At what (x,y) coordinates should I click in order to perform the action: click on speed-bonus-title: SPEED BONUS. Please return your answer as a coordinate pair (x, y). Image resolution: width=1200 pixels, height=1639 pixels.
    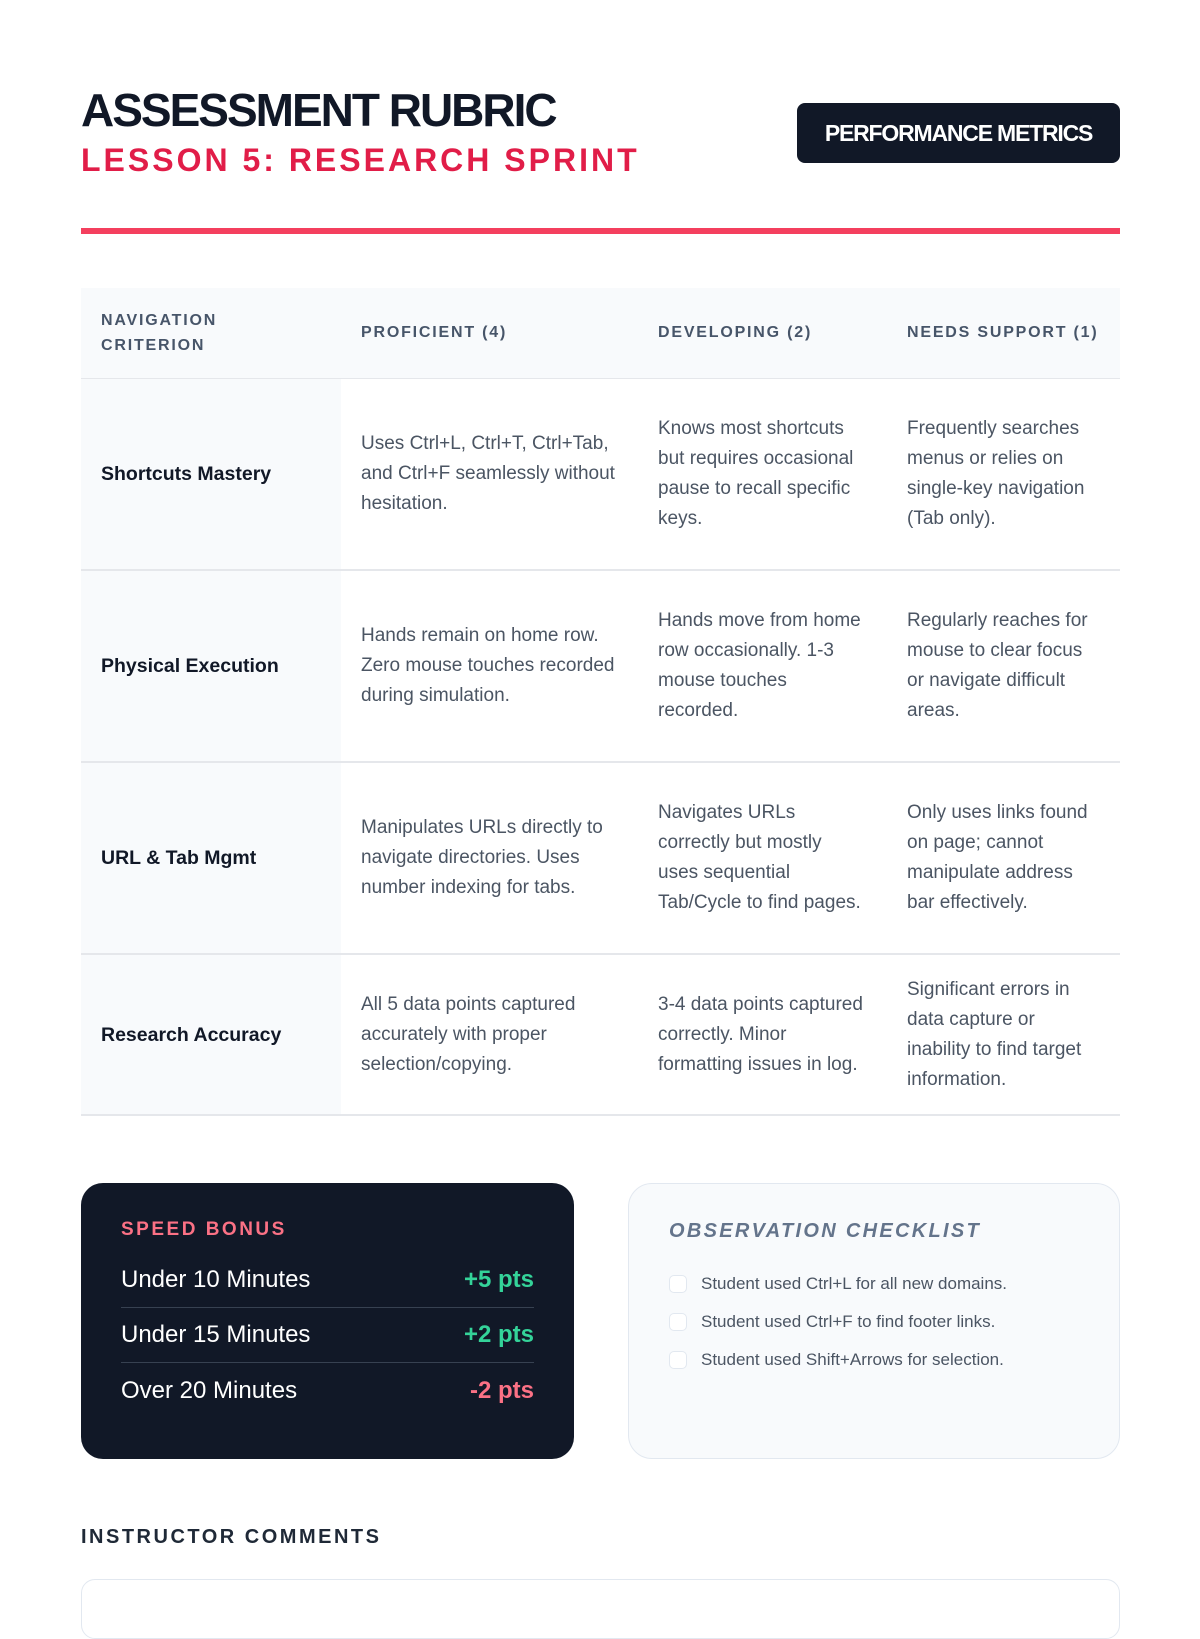
    Looking at the image, I should click on (204, 1229).